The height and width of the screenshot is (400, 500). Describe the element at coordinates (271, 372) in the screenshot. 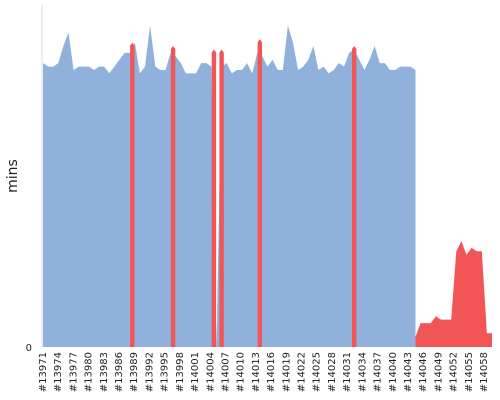

I see `x-tick-label: #14016` at that location.